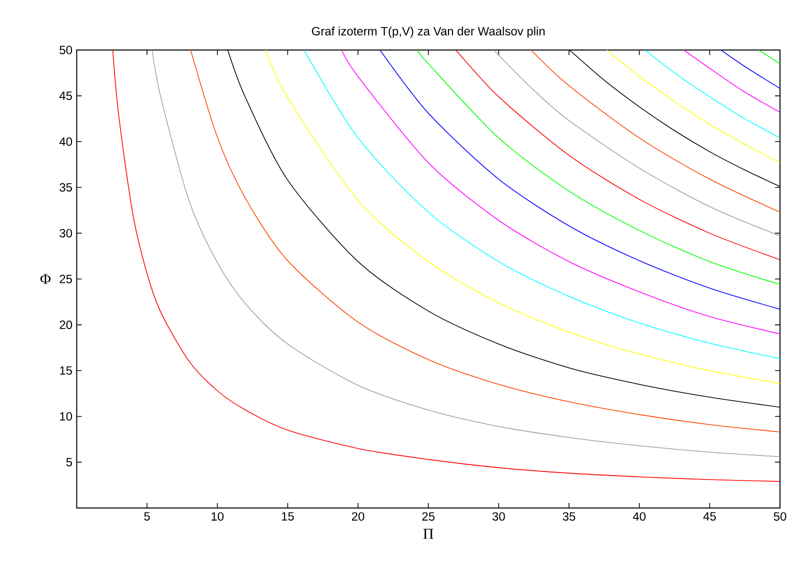 The width and height of the screenshot is (801, 572). Describe the element at coordinates (498, 516) in the screenshot. I see `x-tick-label: 30` at that location.